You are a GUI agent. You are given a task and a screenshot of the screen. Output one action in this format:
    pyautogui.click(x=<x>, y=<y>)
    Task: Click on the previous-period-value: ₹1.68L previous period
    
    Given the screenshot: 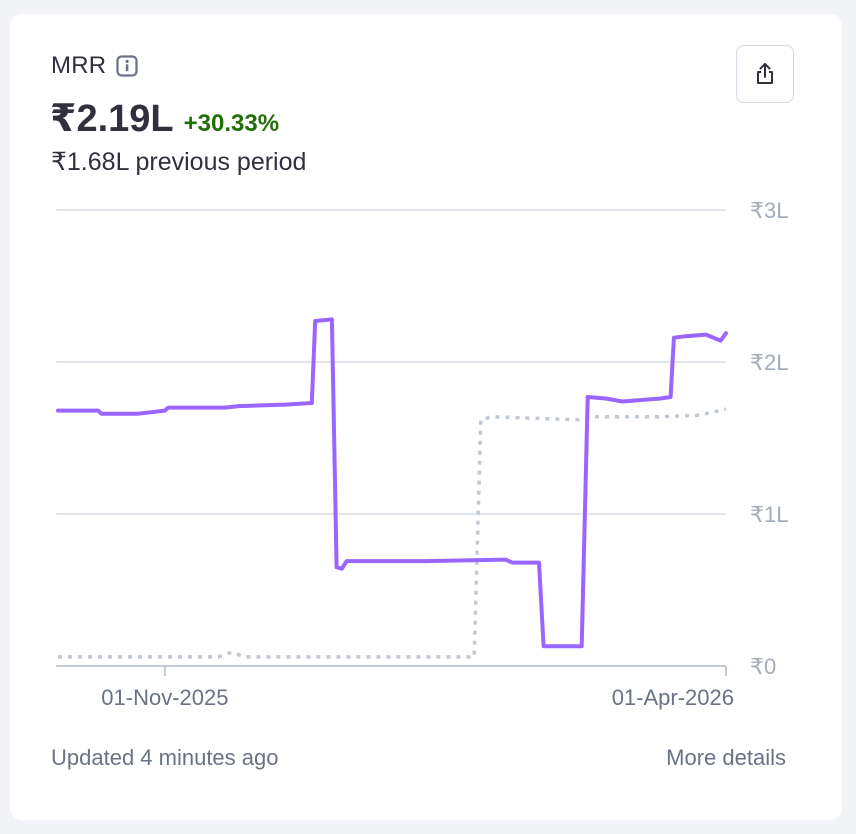 What is the action you would take?
    pyautogui.click(x=179, y=162)
    